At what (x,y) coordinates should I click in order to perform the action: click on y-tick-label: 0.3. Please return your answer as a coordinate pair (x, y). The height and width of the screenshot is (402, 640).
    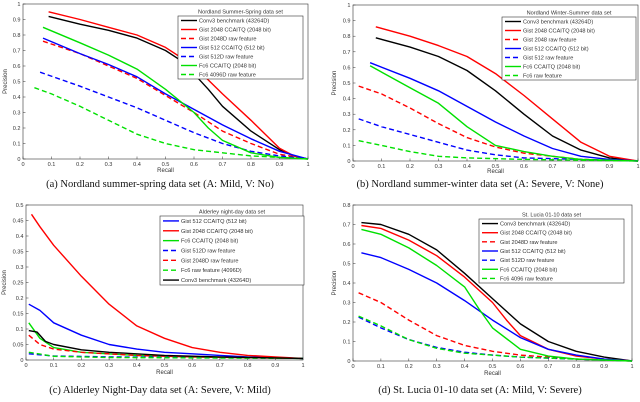
    Looking at the image, I should click on (20, 268).